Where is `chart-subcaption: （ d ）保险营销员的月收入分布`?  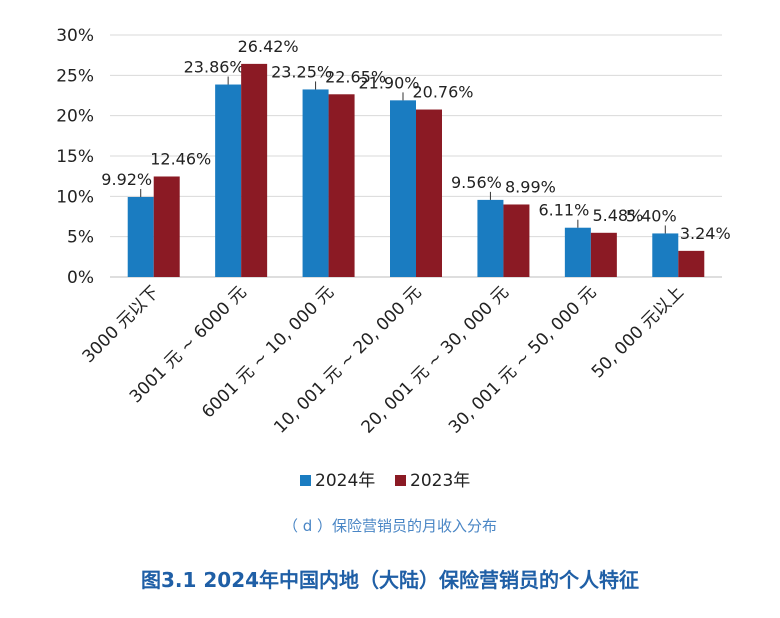
chart-subcaption: （ d ）保险营销员的月收入分布 is located at coordinates (390, 526).